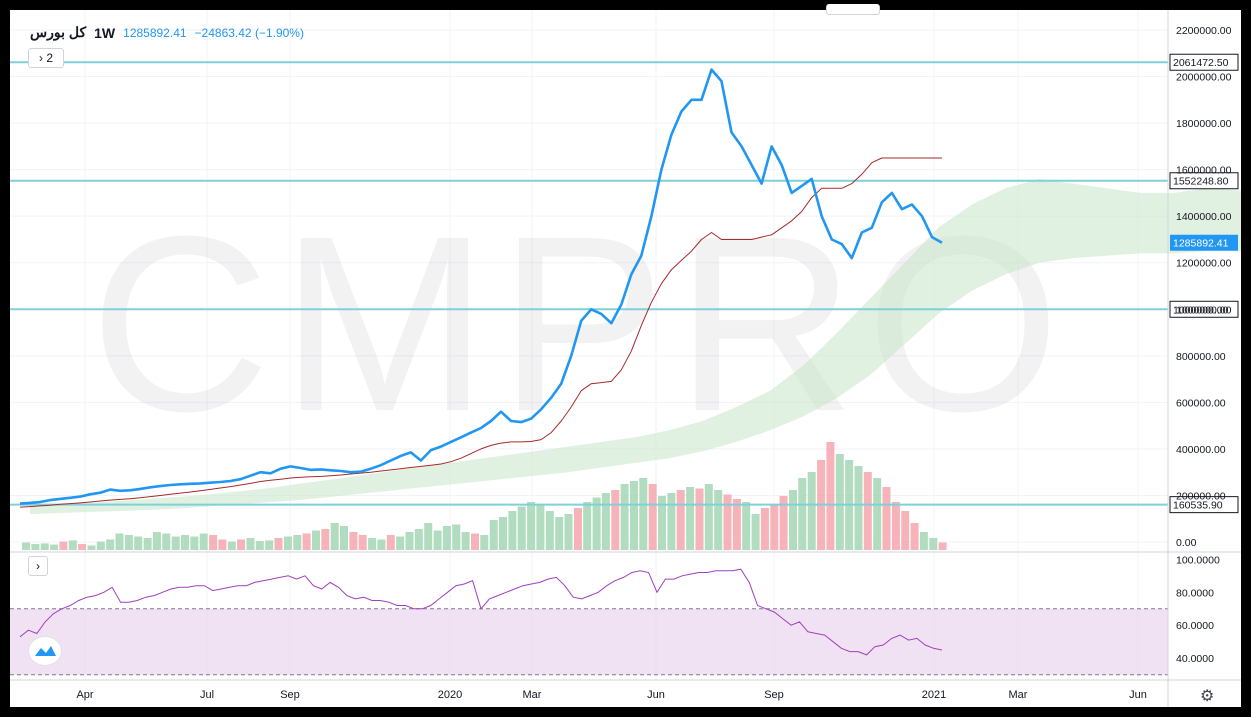  What do you see at coordinates (1195, 593) in the screenshot?
I see `rsi-tick-label: 80.0000` at bounding box center [1195, 593].